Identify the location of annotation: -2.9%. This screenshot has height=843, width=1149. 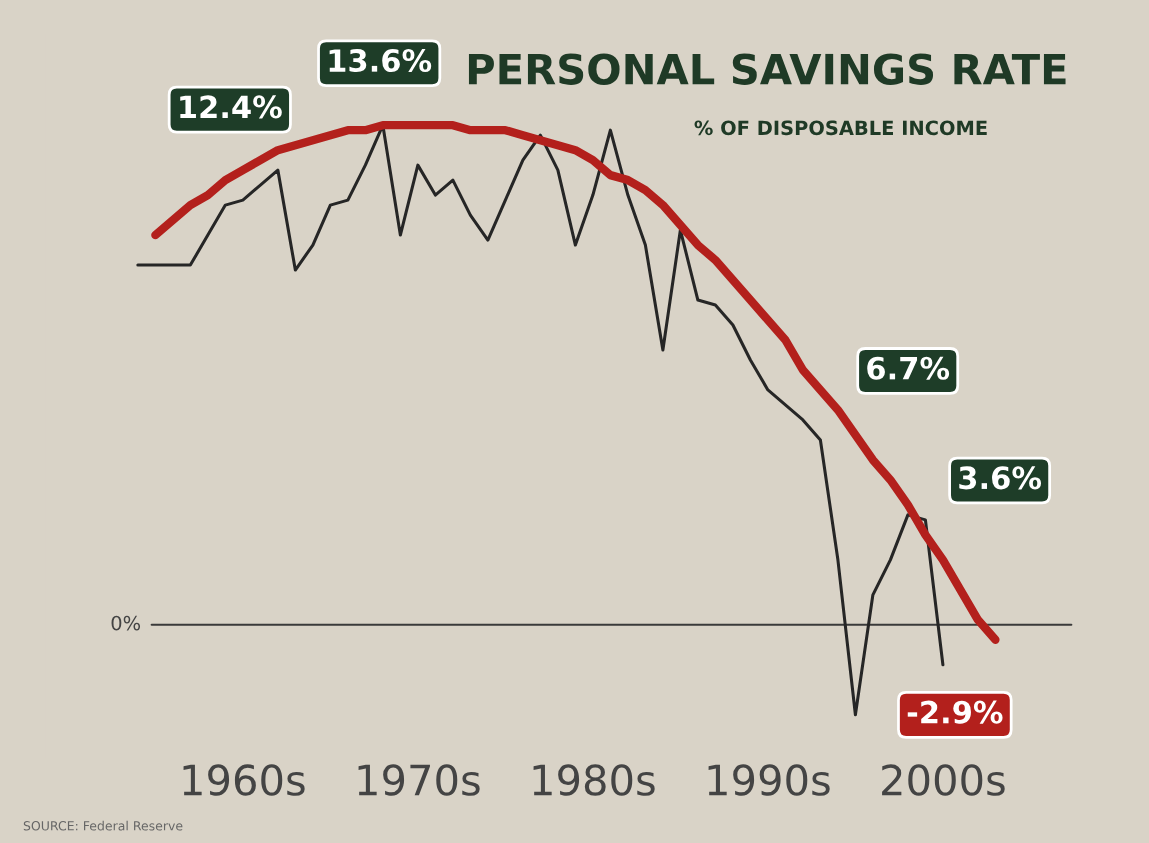
(955, 712).